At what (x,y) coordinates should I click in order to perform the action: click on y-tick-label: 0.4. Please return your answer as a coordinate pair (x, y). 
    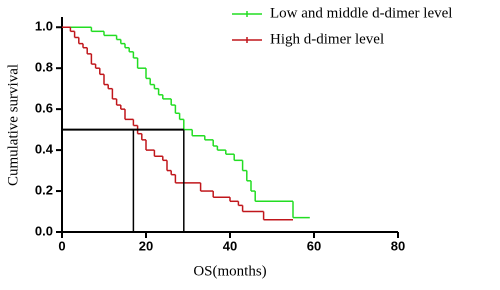
    Looking at the image, I should click on (44, 149).